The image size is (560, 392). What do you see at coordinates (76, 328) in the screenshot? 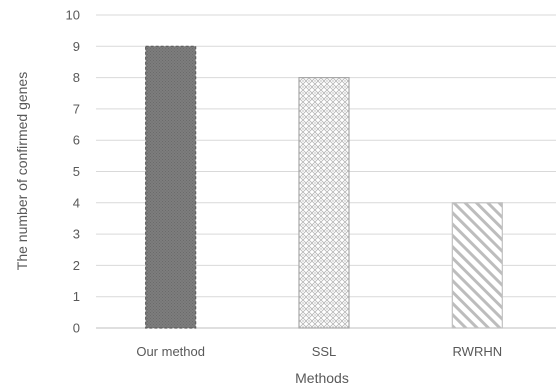
I see `y-tick-label: 0` at bounding box center [76, 328].